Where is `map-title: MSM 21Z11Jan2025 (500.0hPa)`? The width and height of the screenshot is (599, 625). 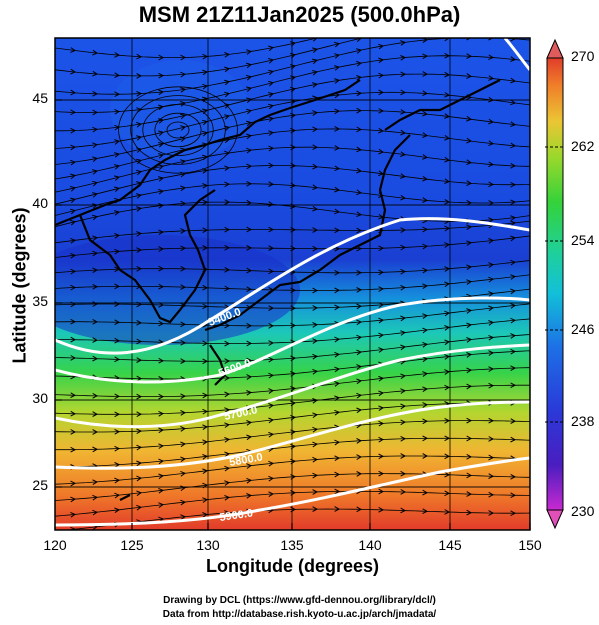 map-title: MSM 21Z11Jan2025 (500.0hPa) is located at coordinates (299, 14).